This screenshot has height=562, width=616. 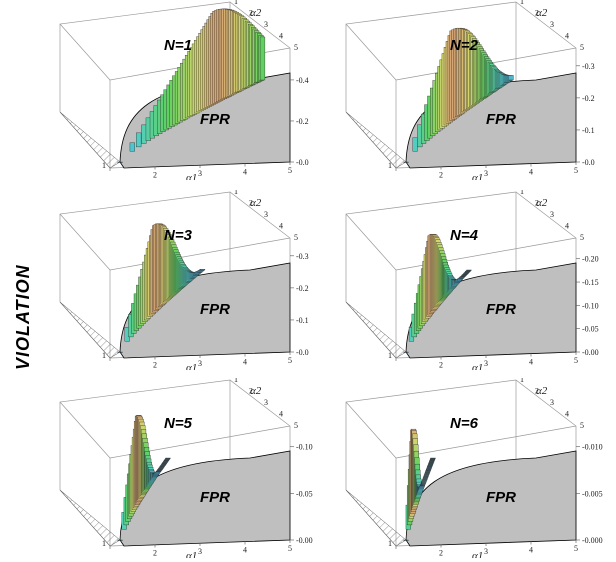 What do you see at coordinates (464, 423) in the screenshot?
I see `panel-title: N=6` at bounding box center [464, 423].